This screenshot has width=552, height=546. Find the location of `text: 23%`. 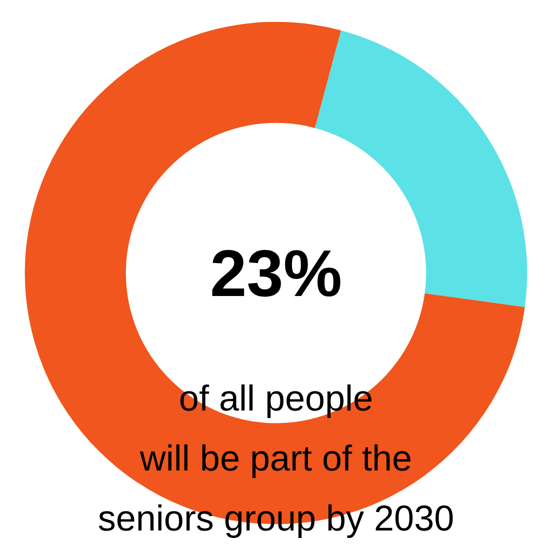

text: 23% is located at coordinates (276, 273).